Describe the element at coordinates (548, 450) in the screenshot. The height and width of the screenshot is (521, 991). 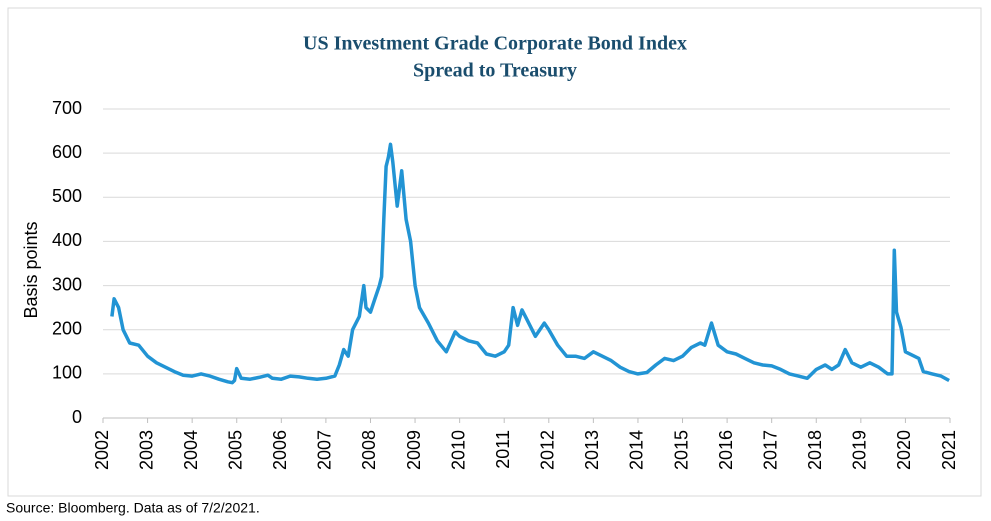
I see `x-tick-label: 2012` at that location.